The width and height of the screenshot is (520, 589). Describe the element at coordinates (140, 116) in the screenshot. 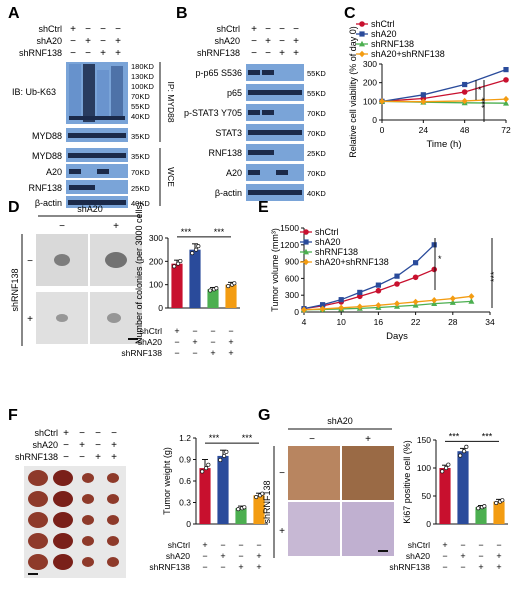

I see `a-mw-ub-6: 40KD` at that location.